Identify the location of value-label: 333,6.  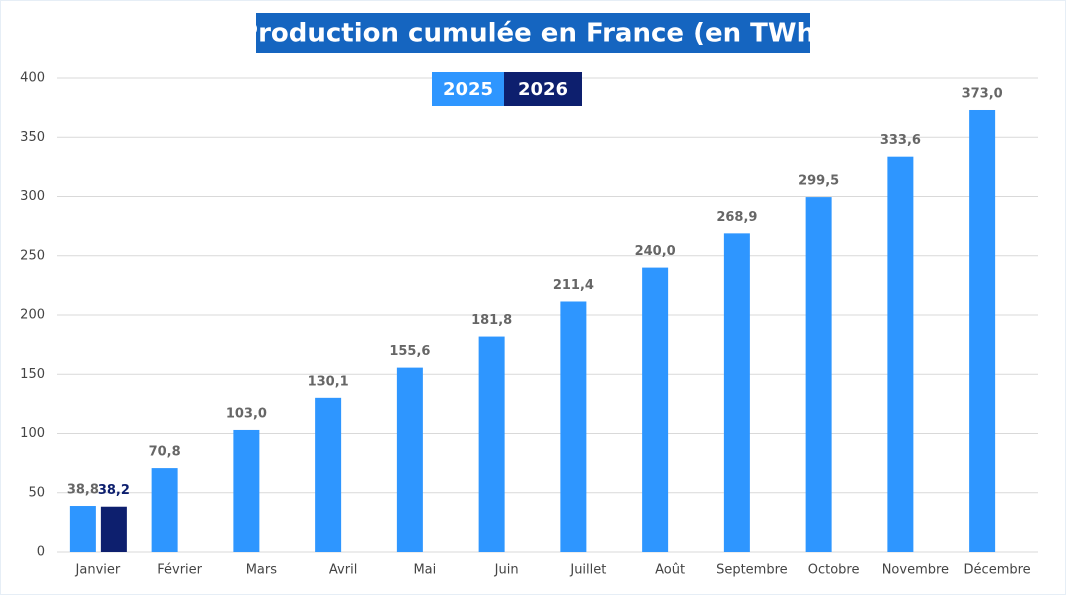
(900, 140).